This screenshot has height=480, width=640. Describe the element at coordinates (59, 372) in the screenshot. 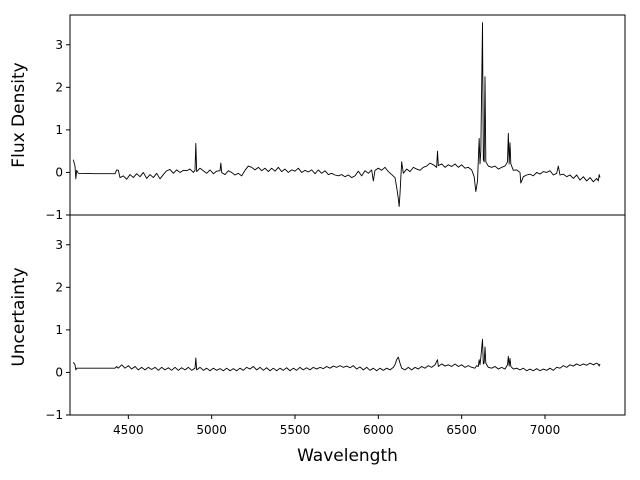

I see `bottom-y-tick-label: 0` at that location.